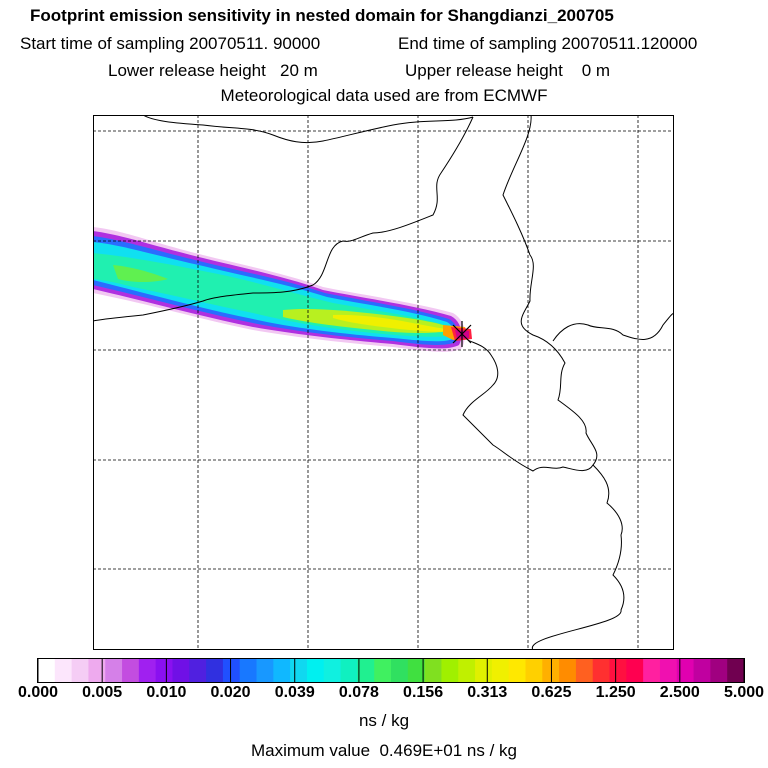 The width and height of the screenshot is (768, 768). Describe the element at coordinates (213, 70) in the screenshot. I see `lower-height-label: Lower release height 20 m` at that location.